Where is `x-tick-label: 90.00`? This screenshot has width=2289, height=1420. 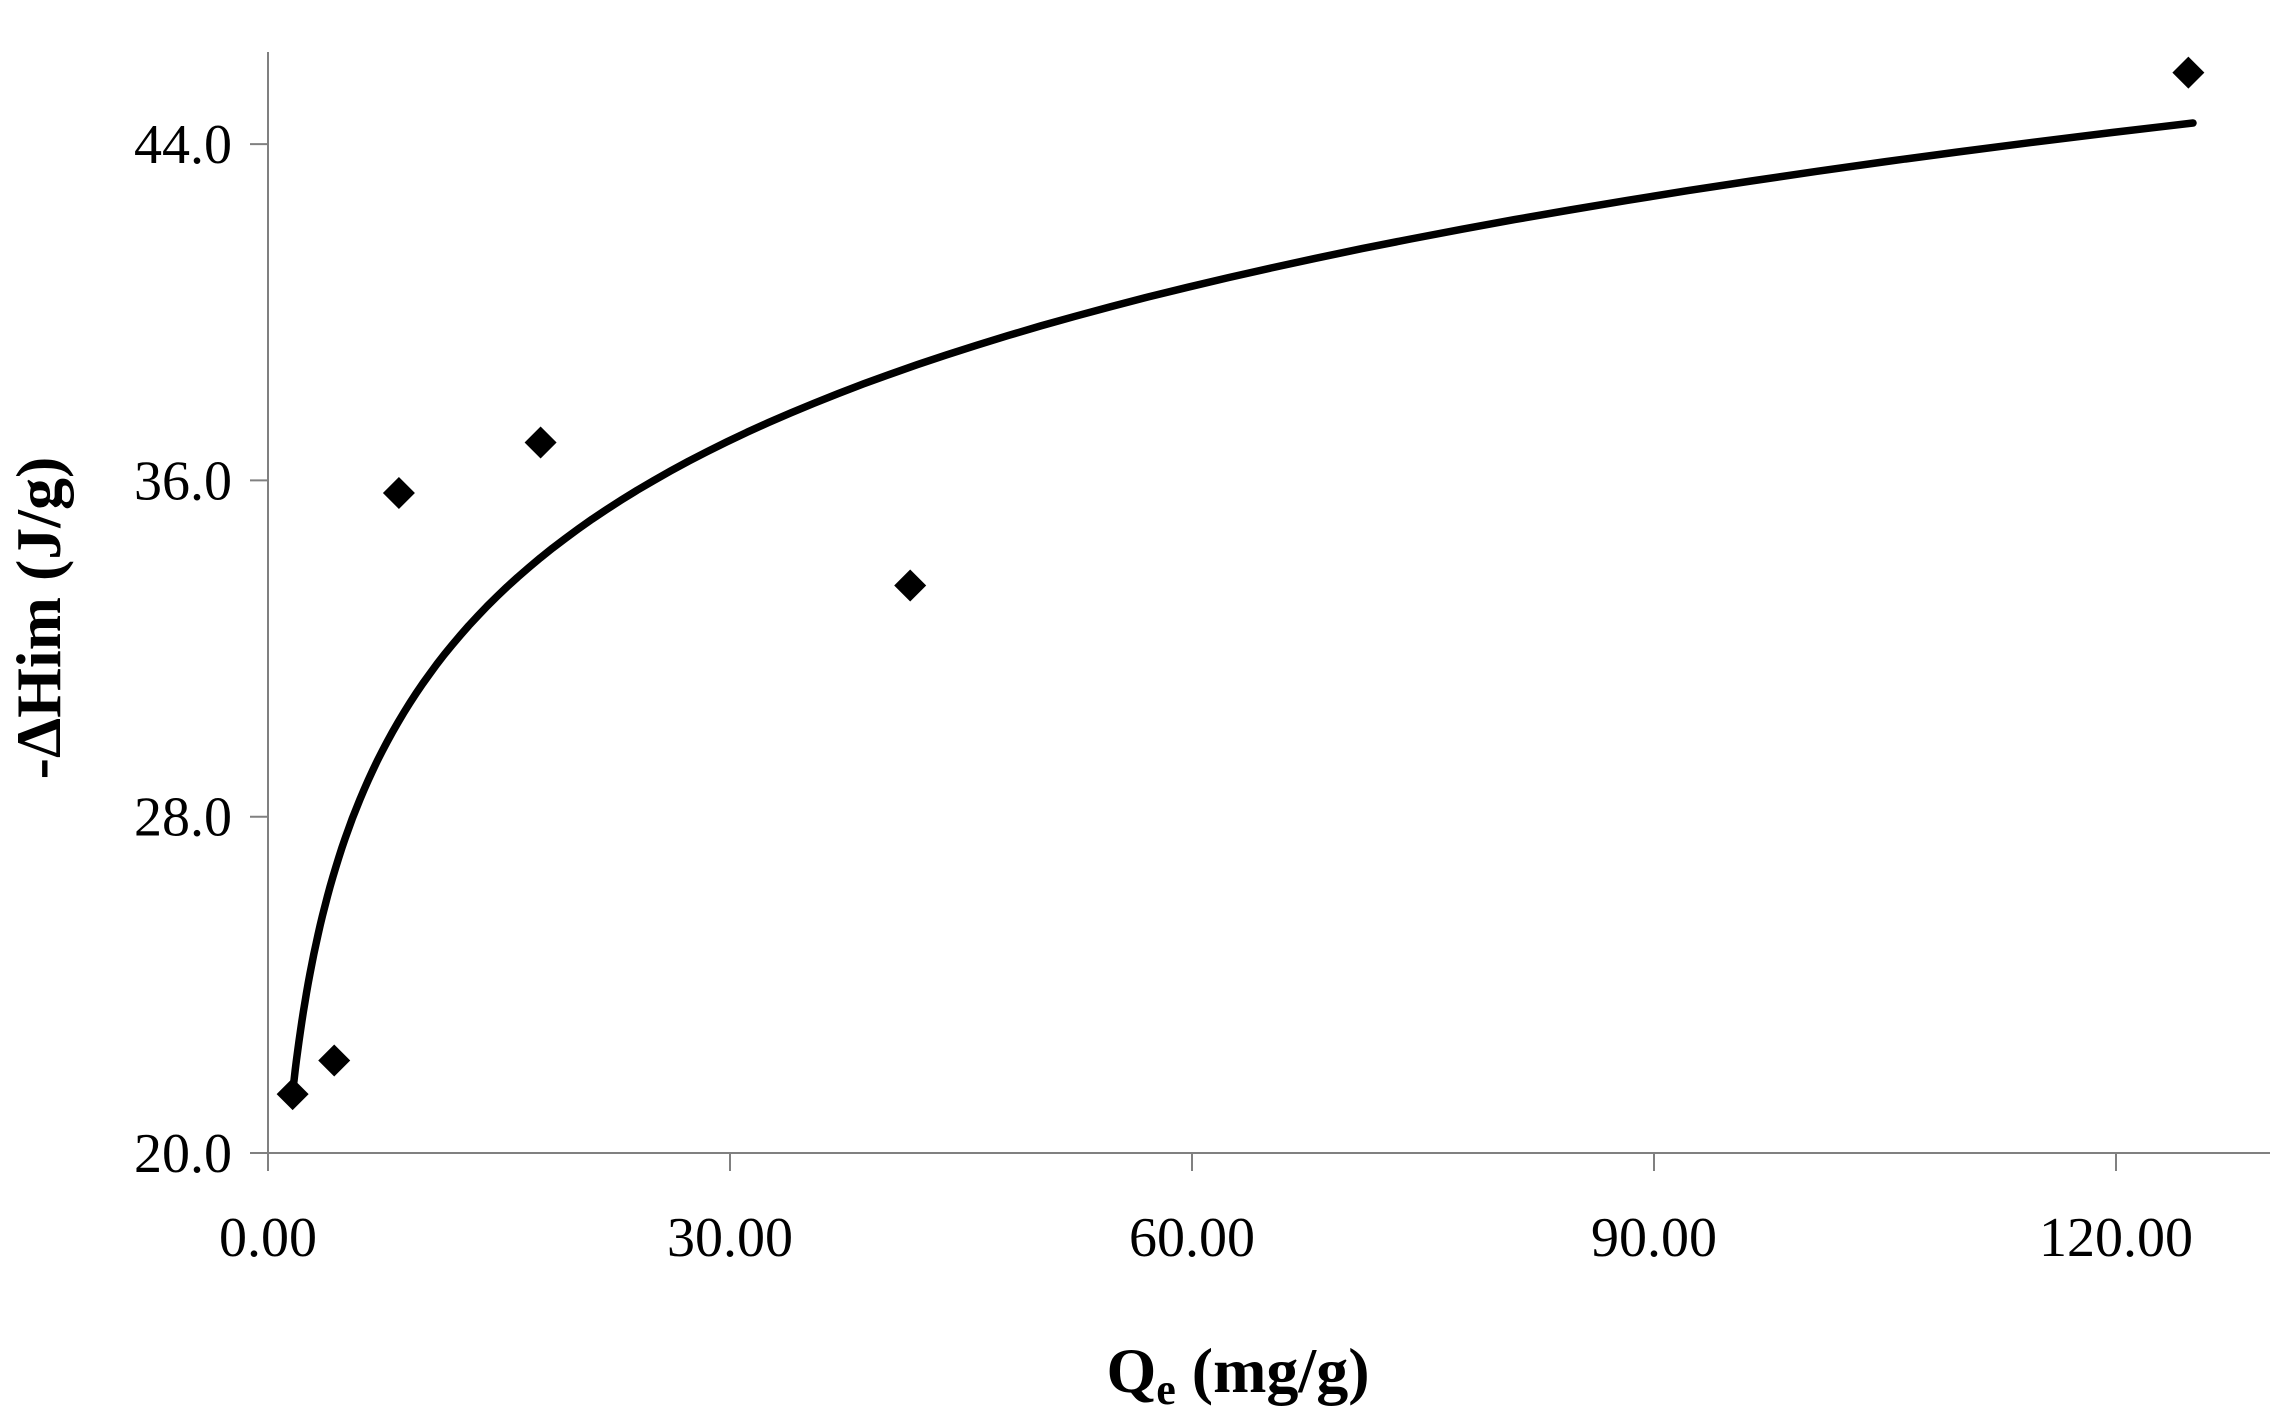 x-tick-label: 90.00 is located at coordinates (1654, 1238).